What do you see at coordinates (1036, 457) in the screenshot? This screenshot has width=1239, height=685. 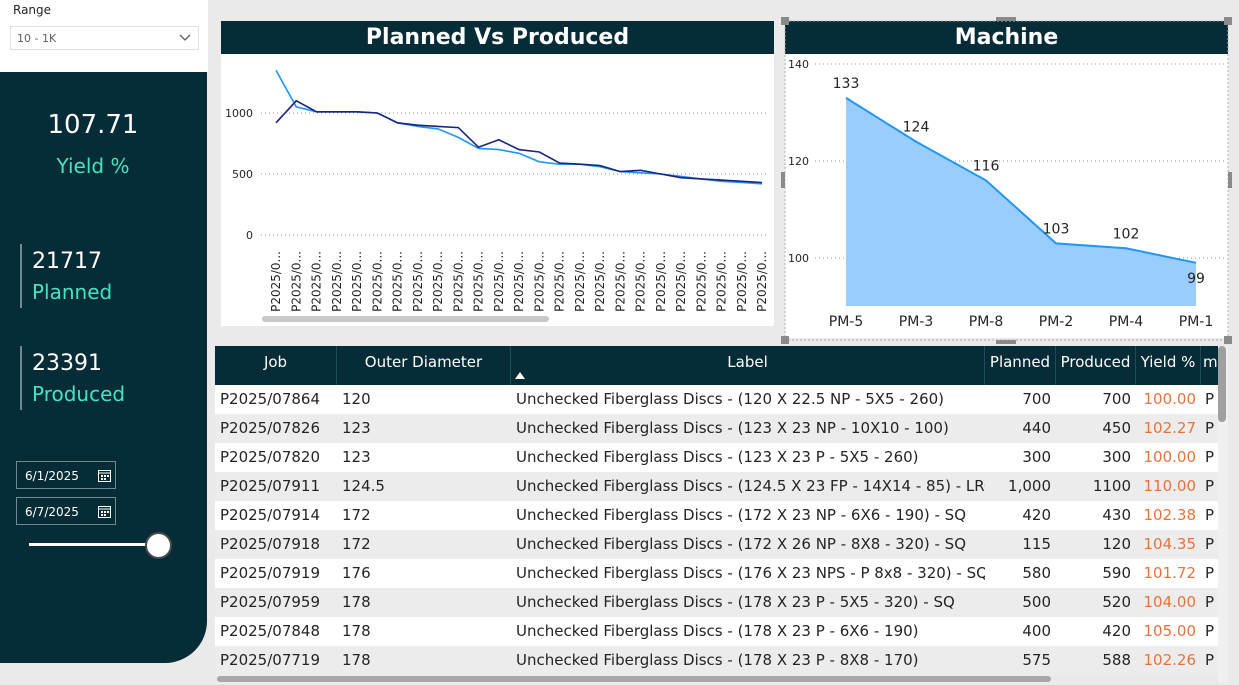 I see `cell-planned: 300` at bounding box center [1036, 457].